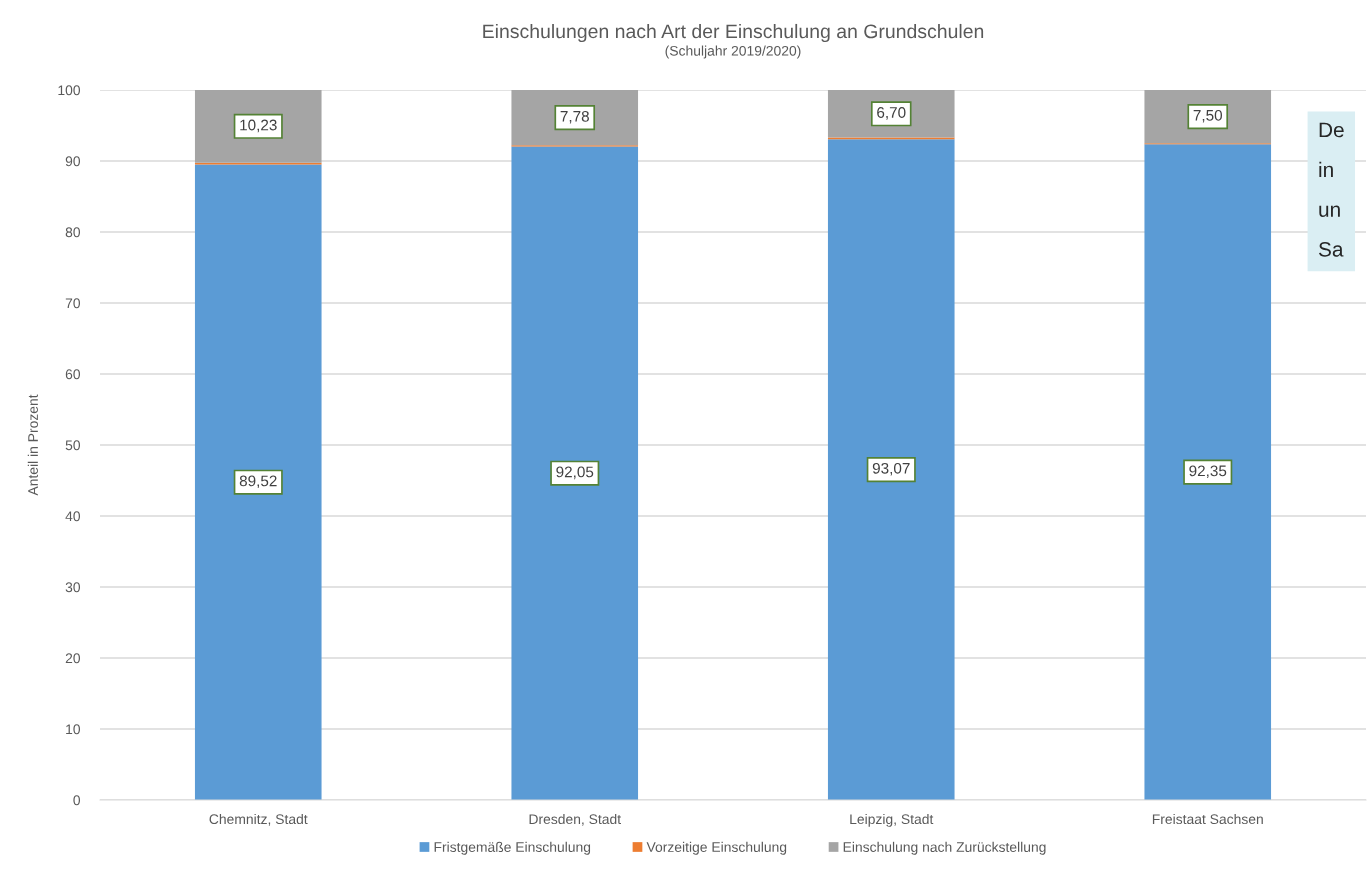 The image size is (1368, 876). What do you see at coordinates (73, 587) in the screenshot?
I see `y-tick-label: 30` at bounding box center [73, 587].